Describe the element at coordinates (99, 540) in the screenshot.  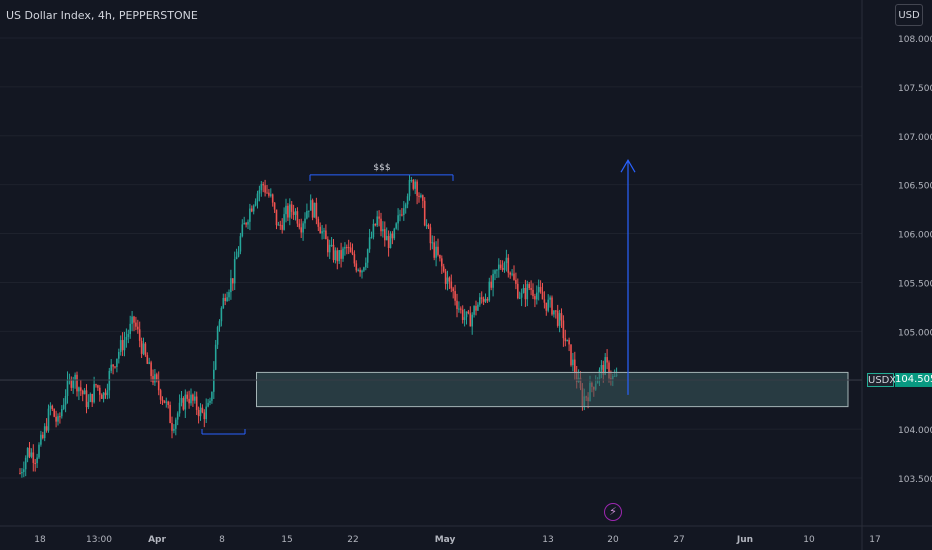
I see `x-tick-label: 13:00` at that location.